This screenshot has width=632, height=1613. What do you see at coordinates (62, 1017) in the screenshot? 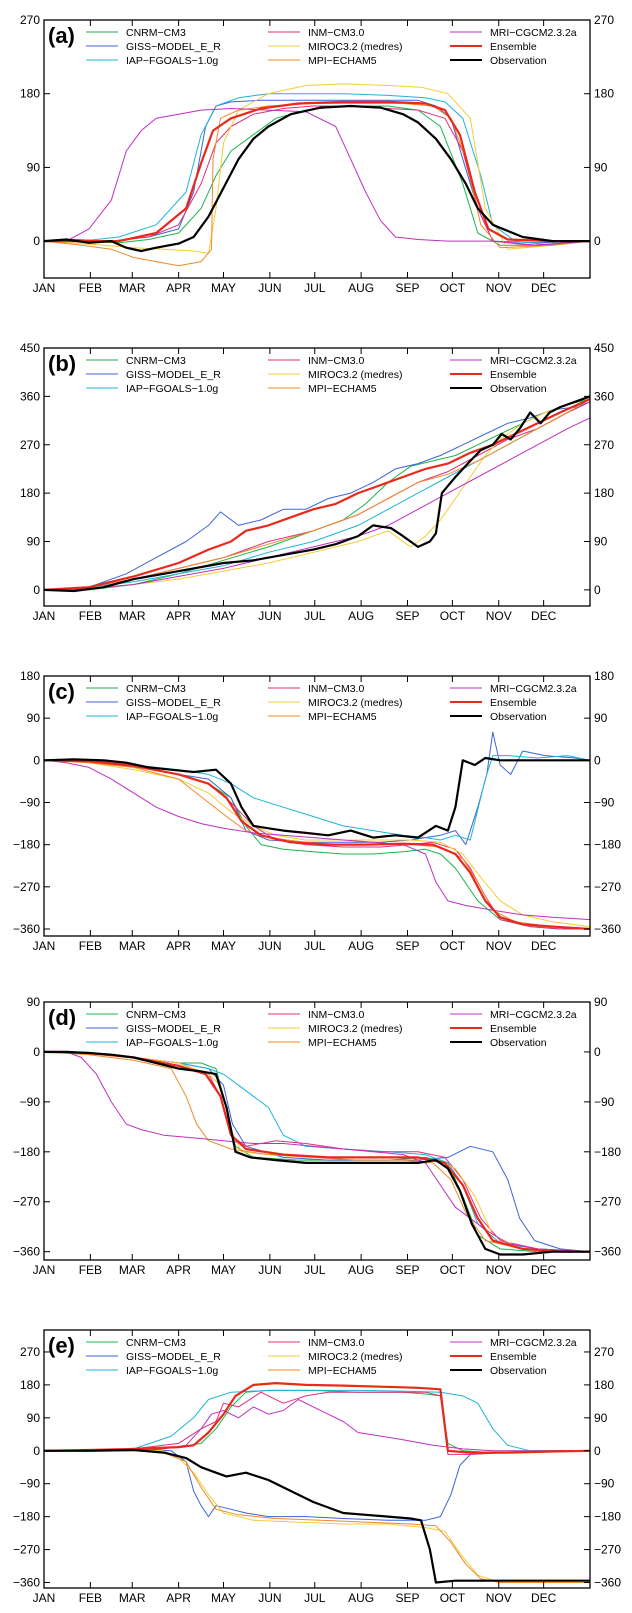
I see `panel-label: (d)` at bounding box center [62, 1017].